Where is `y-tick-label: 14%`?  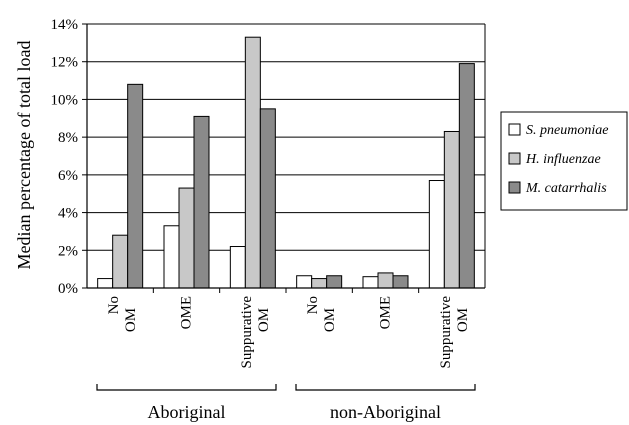 y-tick-label: 14% is located at coordinates (65, 25).